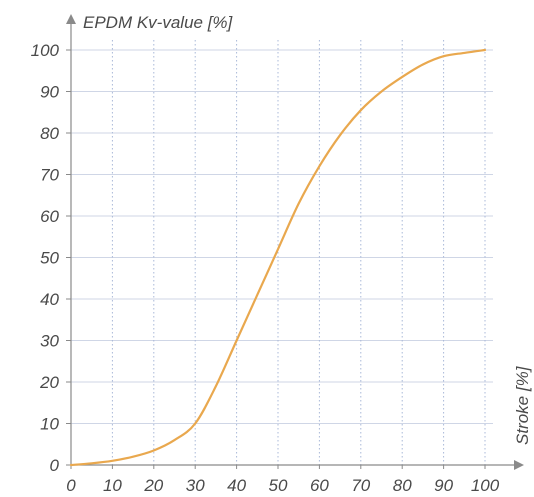 The width and height of the screenshot is (534, 497). Describe the element at coordinates (112, 485) in the screenshot. I see `x-tick-label: 10` at that location.